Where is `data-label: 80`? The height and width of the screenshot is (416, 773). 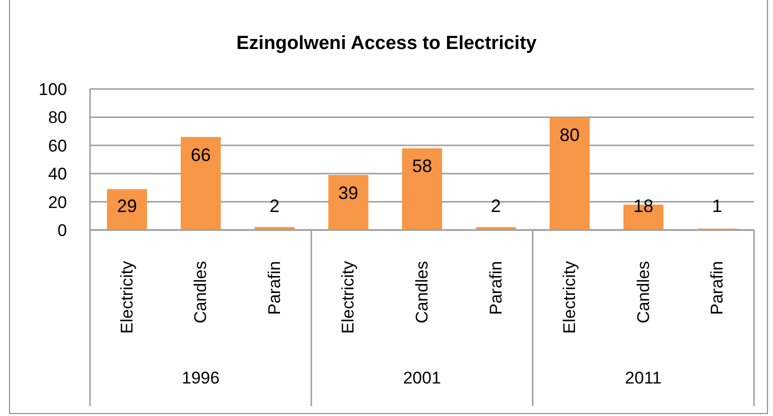 data-label: 80 is located at coordinates (570, 135).